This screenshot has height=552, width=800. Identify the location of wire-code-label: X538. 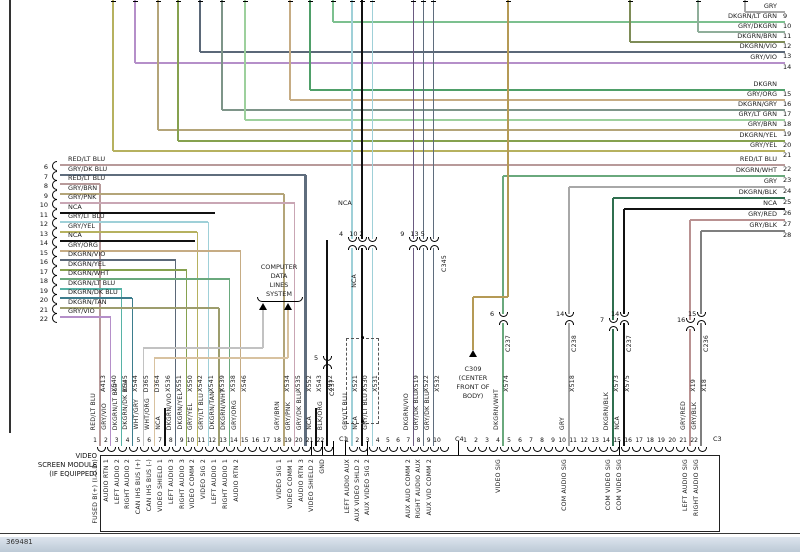
(233, 383).